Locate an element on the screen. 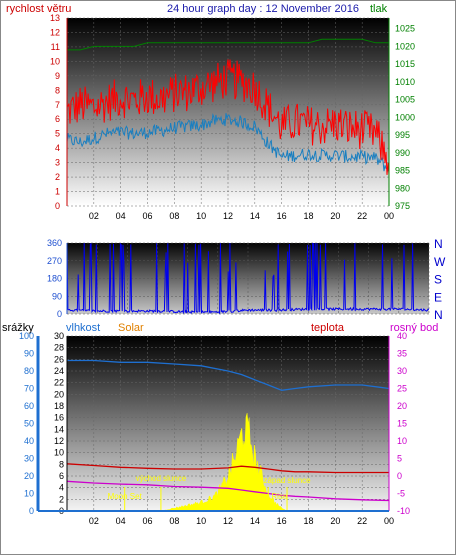  temperature-y-tick-label: 15 is located at coordinates (402, 424).